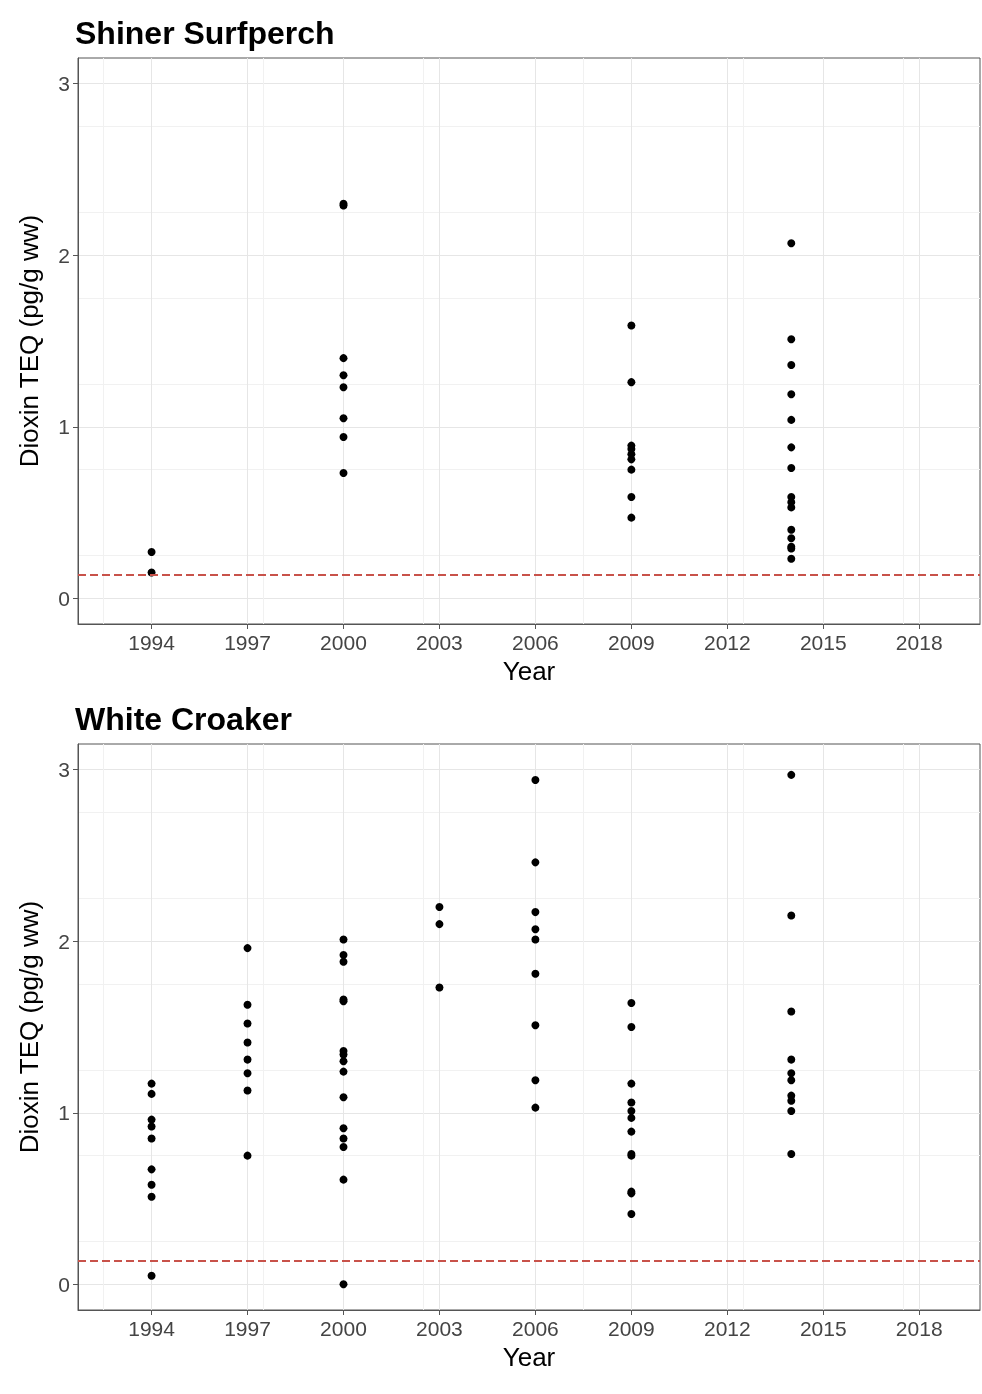 The image size is (982, 1394). What do you see at coordinates (183, 719) in the screenshot?
I see `chart-title: White Croaker` at bounding box center [183, 719].